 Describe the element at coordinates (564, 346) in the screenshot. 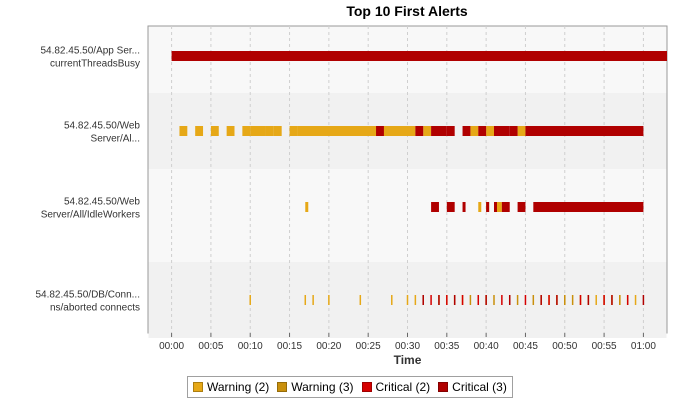

I see `x-tick-label: 00:50` at that location.